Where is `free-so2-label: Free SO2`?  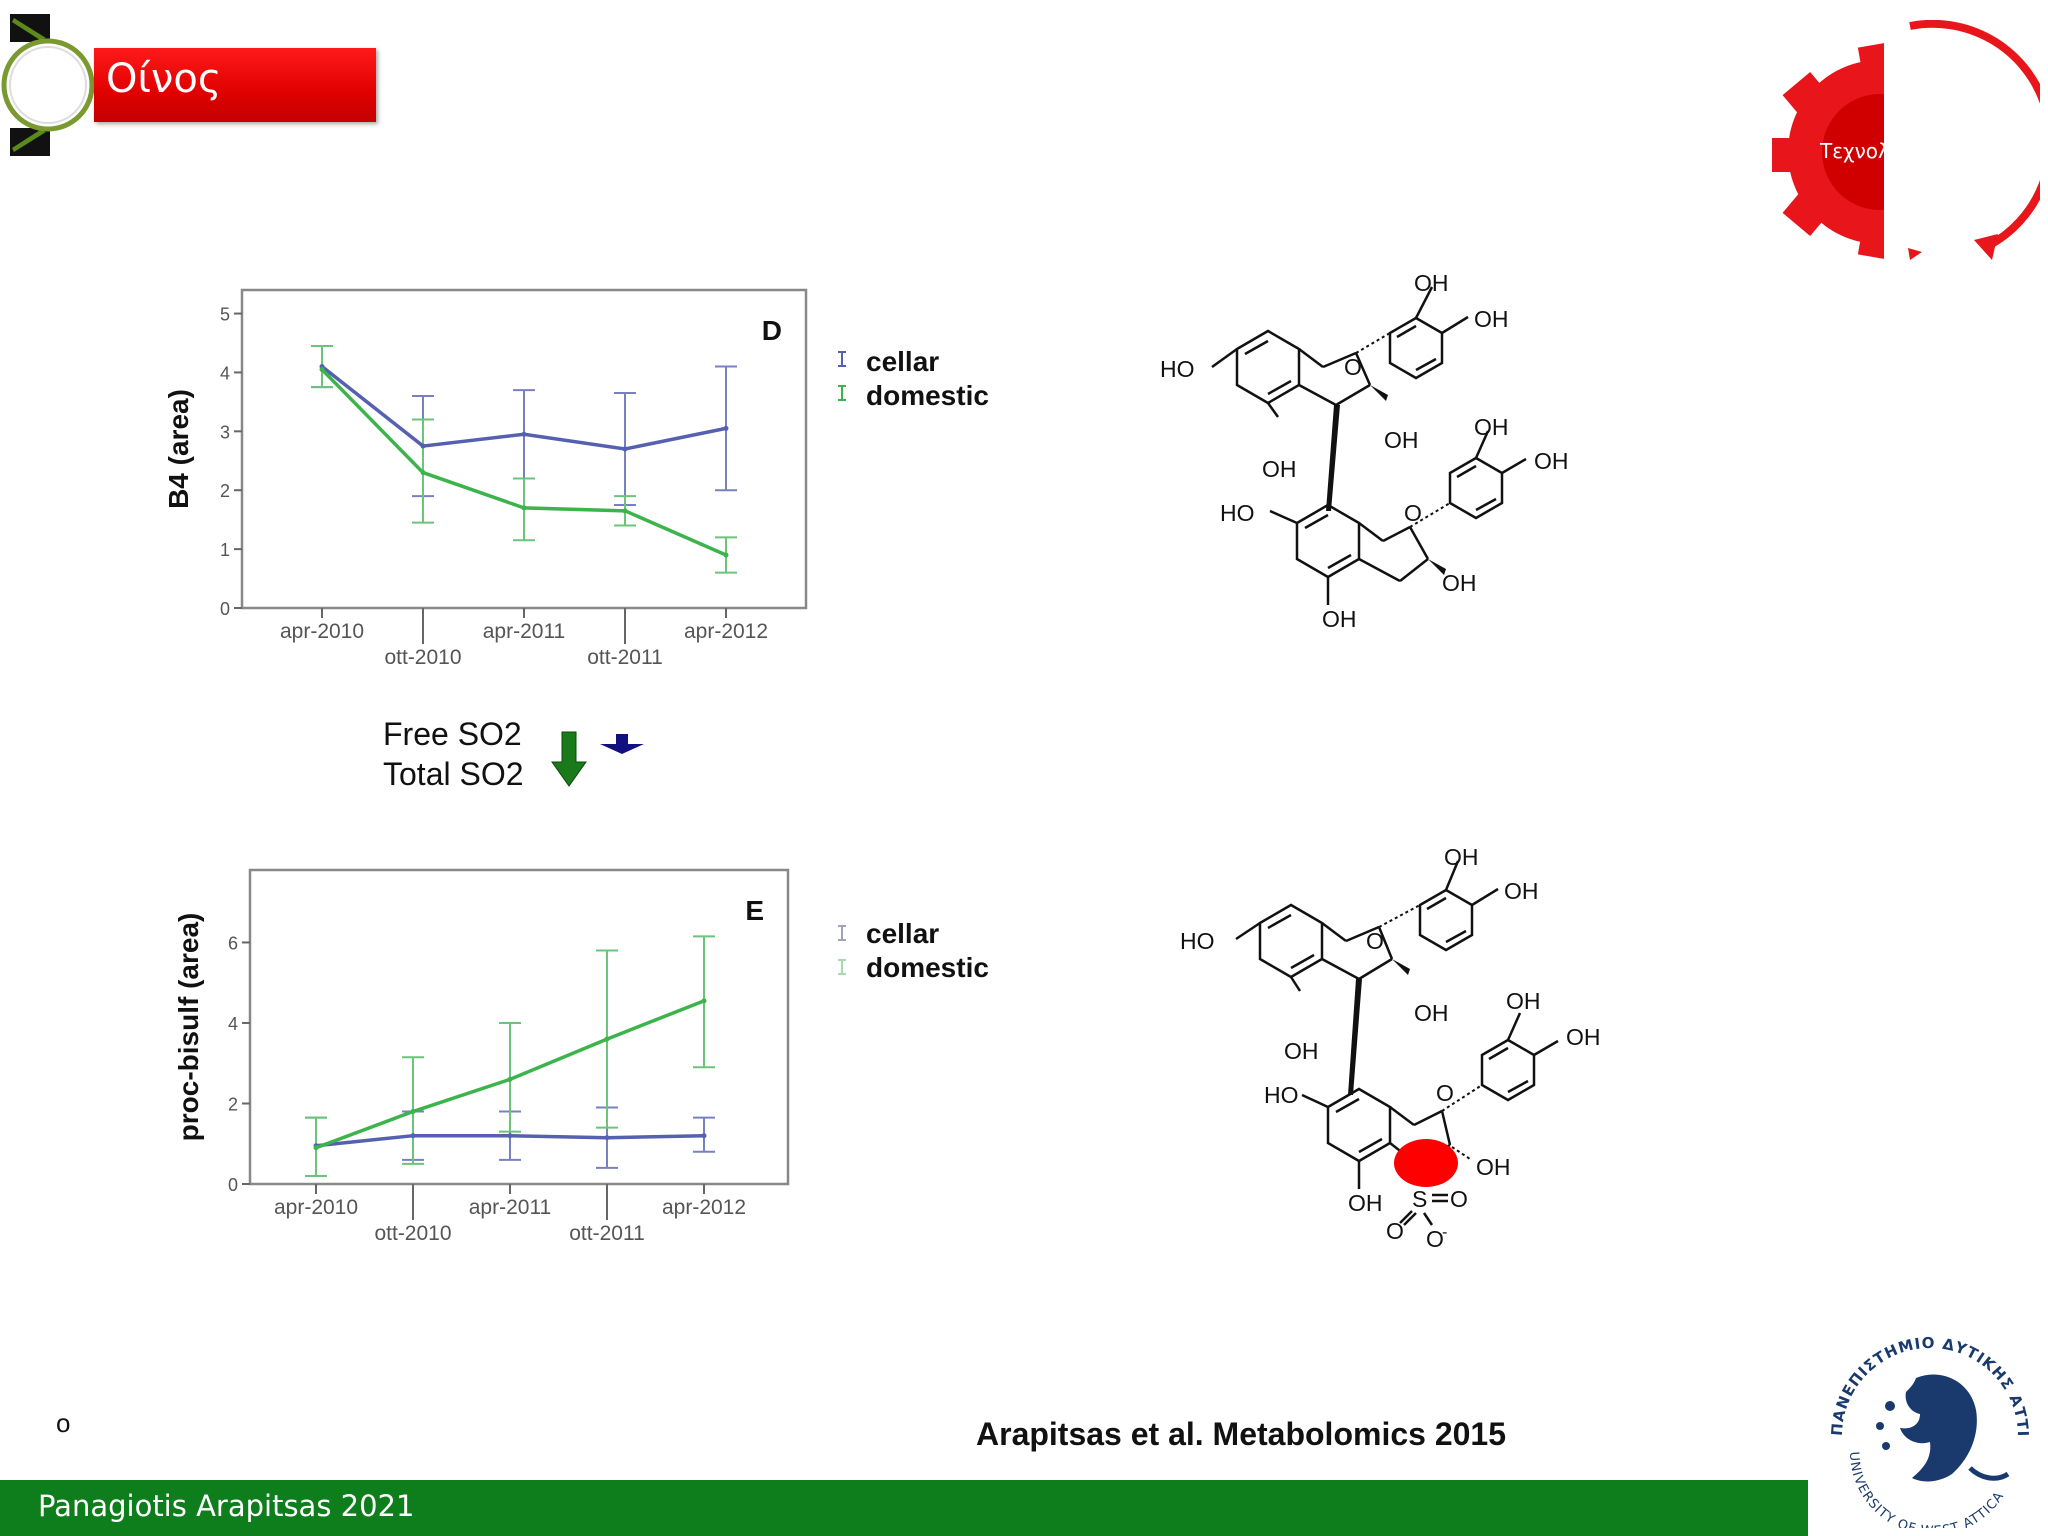 free-so2-label: Free SO2 is located at coordinates (452, 734).